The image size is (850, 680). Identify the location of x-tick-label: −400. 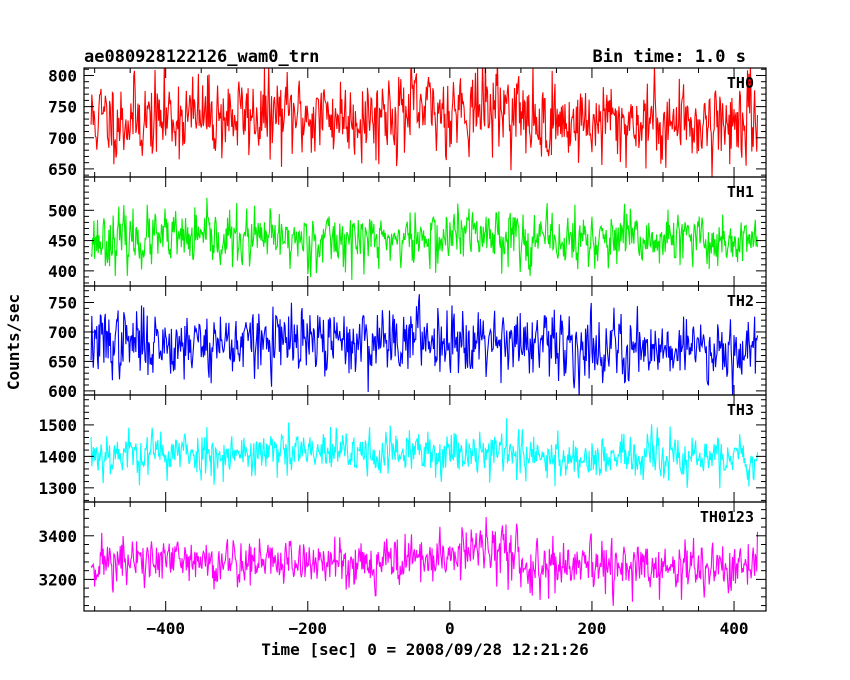
(165, 628).